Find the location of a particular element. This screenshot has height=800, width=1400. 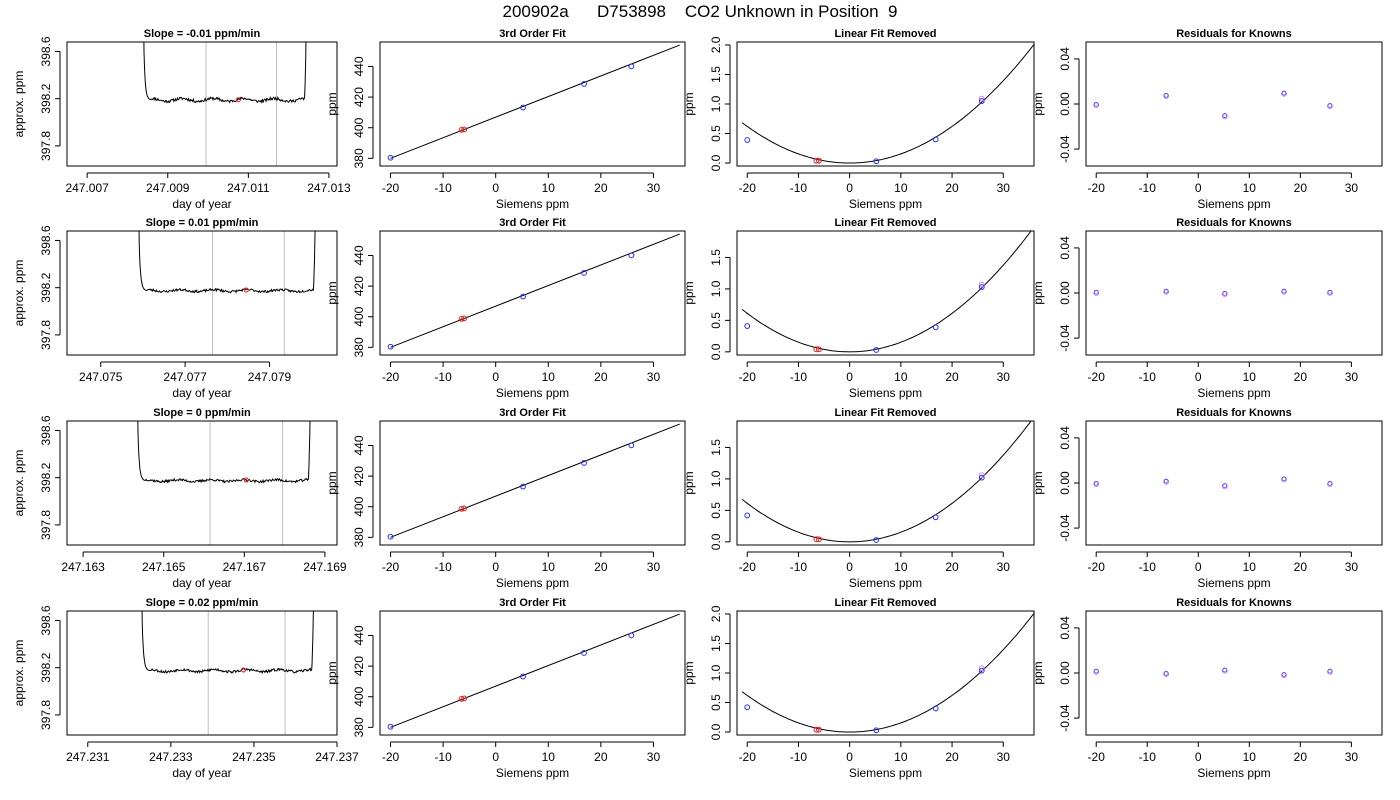

x-axis: 247.075 247.077 247.079 day of year is located at coordinates (185, 380).